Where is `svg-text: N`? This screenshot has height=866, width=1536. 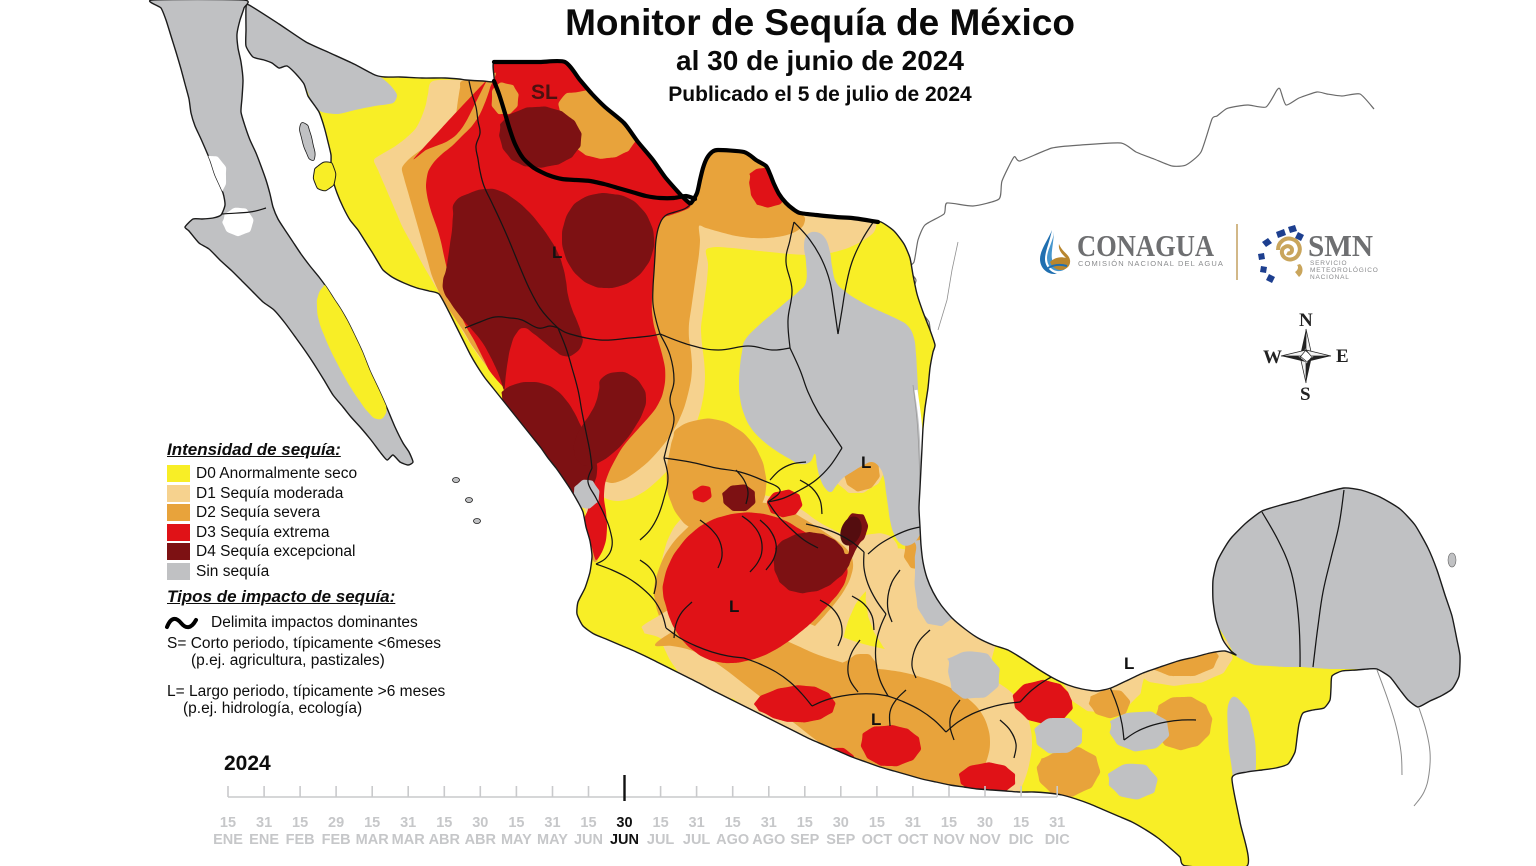 svg-text: N is located at coordinates (1306, 320).